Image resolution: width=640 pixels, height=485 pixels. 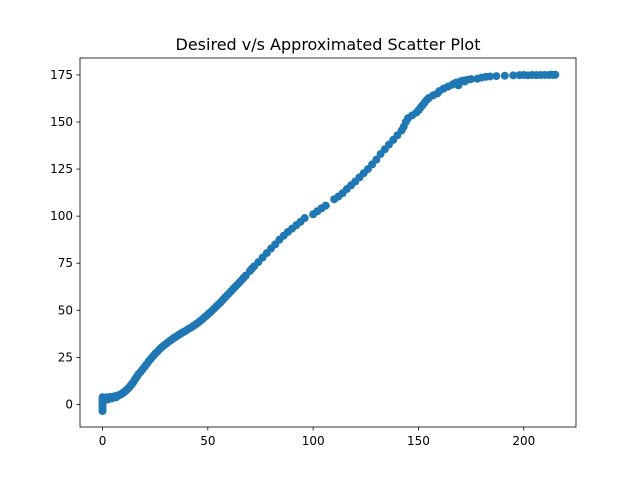 I want to click on x-tick-label: 150, so click(x=418, y=441).